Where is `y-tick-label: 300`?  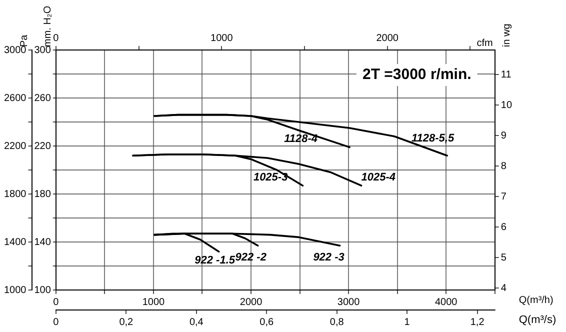 y-tick-label: 300 is located at coordinates (43, 50).